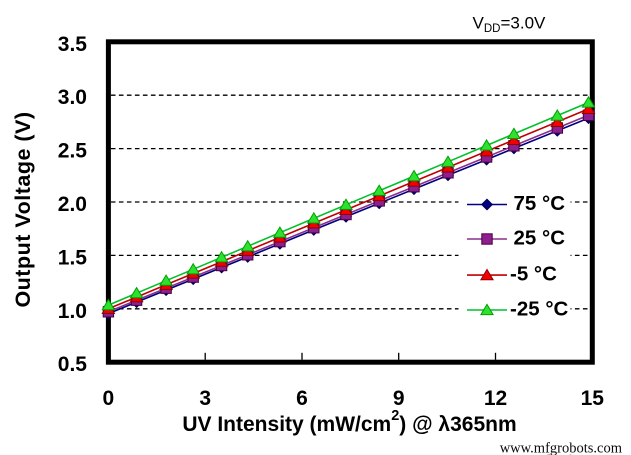  I want to click on svg-text: 3.5, so click(73, 44).